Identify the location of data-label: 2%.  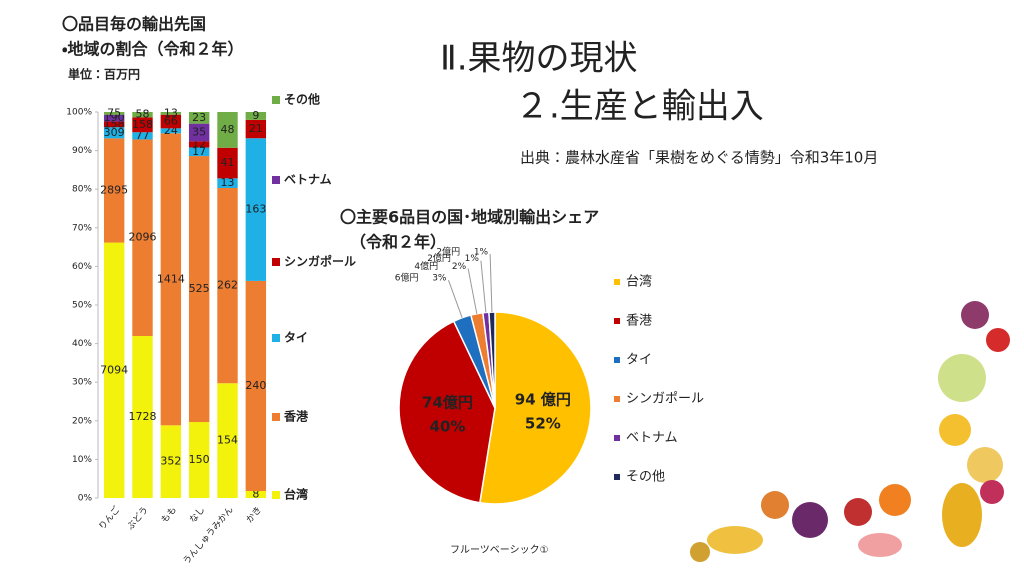
(459, 267).